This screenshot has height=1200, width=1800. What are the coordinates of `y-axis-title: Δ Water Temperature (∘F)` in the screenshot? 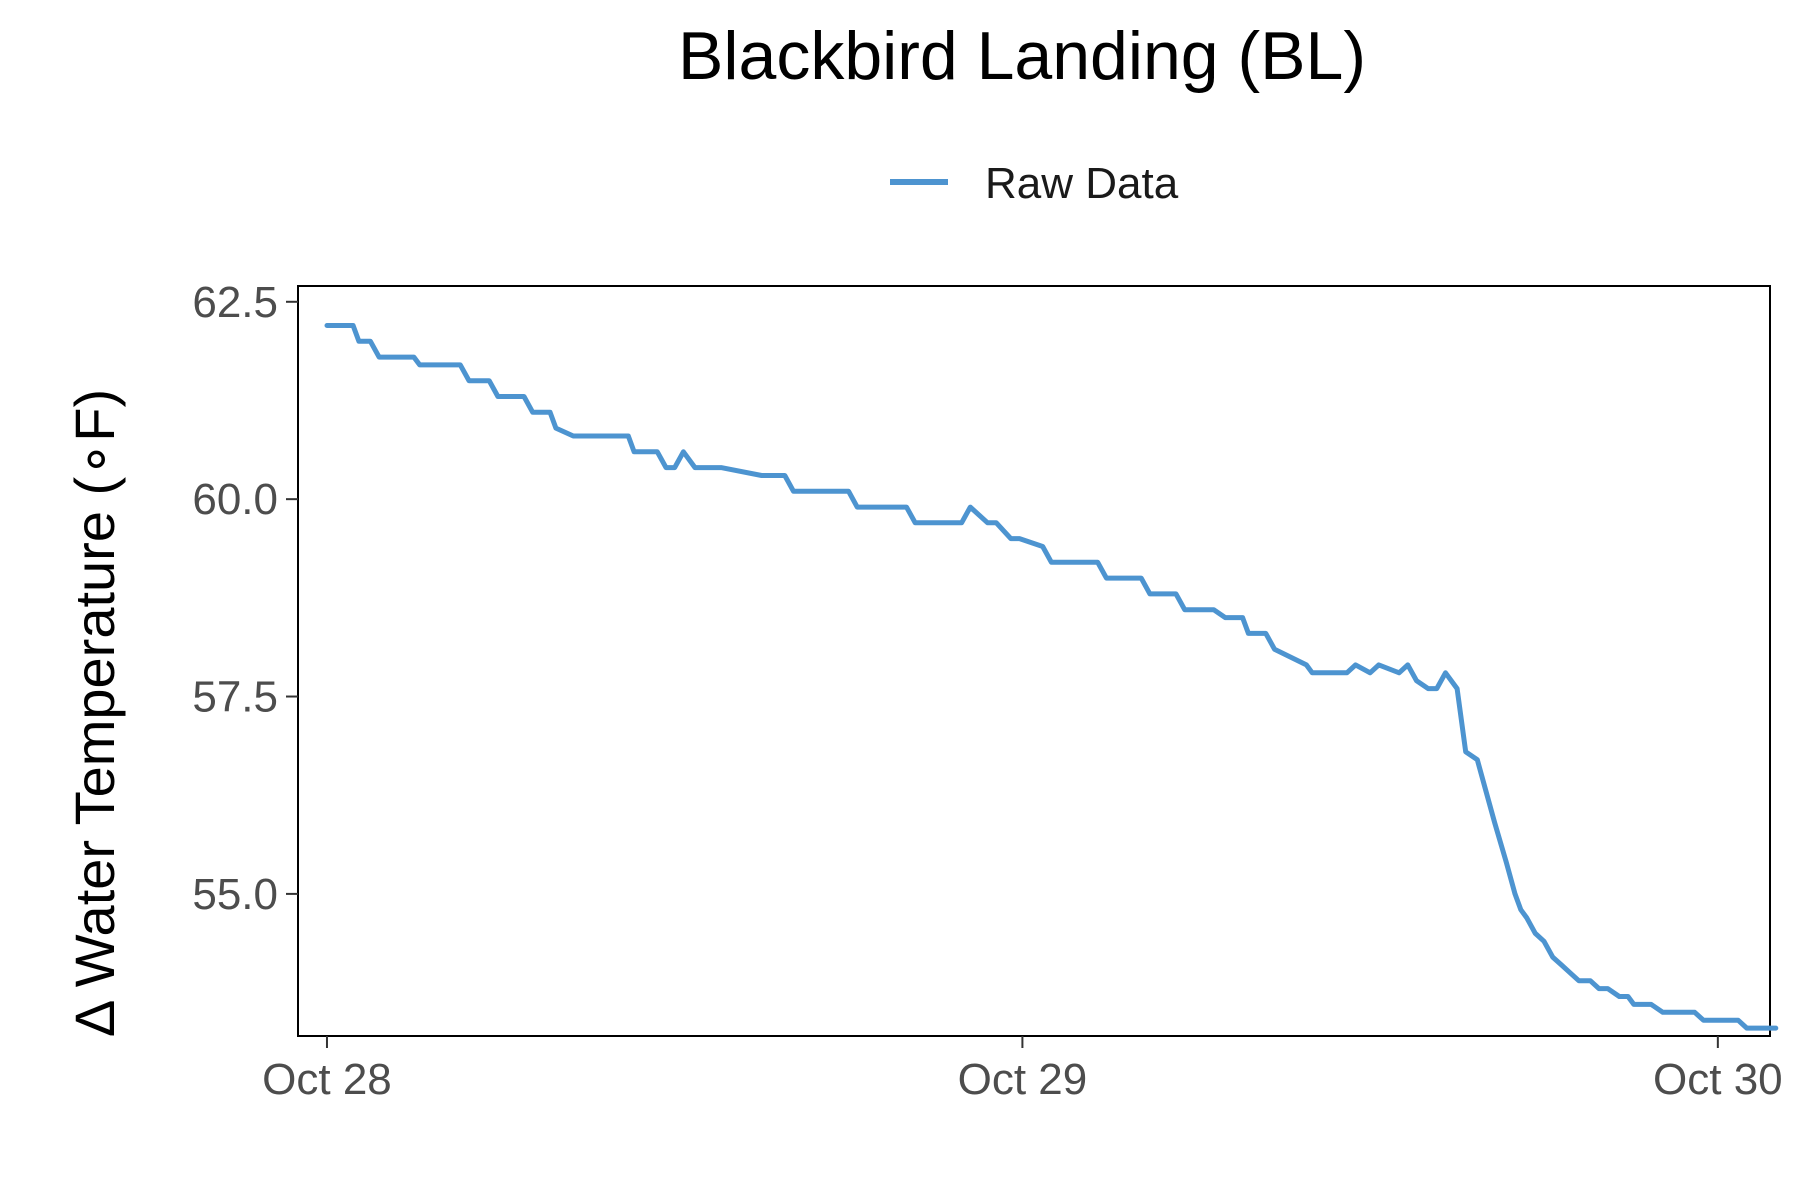 It's located at (94, 713).